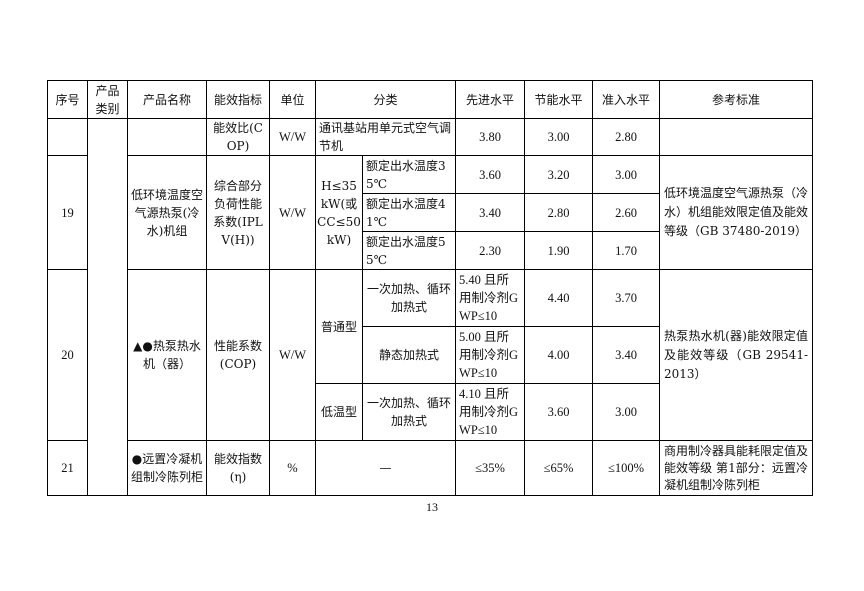 Image resolution: width=864 pixels, height=591 pixels. What do you see at coordinates (67, 355) in the screenshot?
I see `row-no: 20` at bounding box center [67, 355].